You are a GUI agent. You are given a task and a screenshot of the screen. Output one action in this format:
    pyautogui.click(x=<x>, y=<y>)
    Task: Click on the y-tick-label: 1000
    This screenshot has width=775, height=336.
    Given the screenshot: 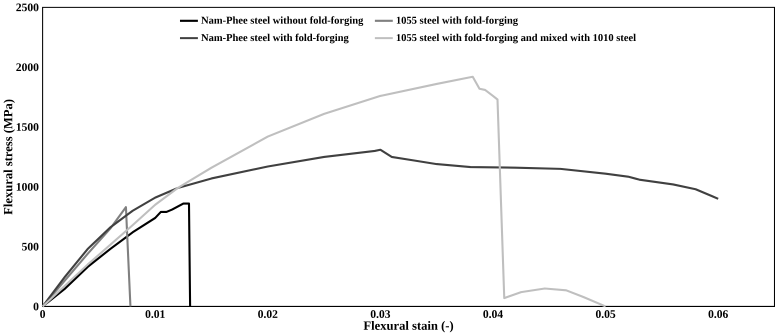 What is the action you would take?
    pyautogui.click(x=27, y=186)
    